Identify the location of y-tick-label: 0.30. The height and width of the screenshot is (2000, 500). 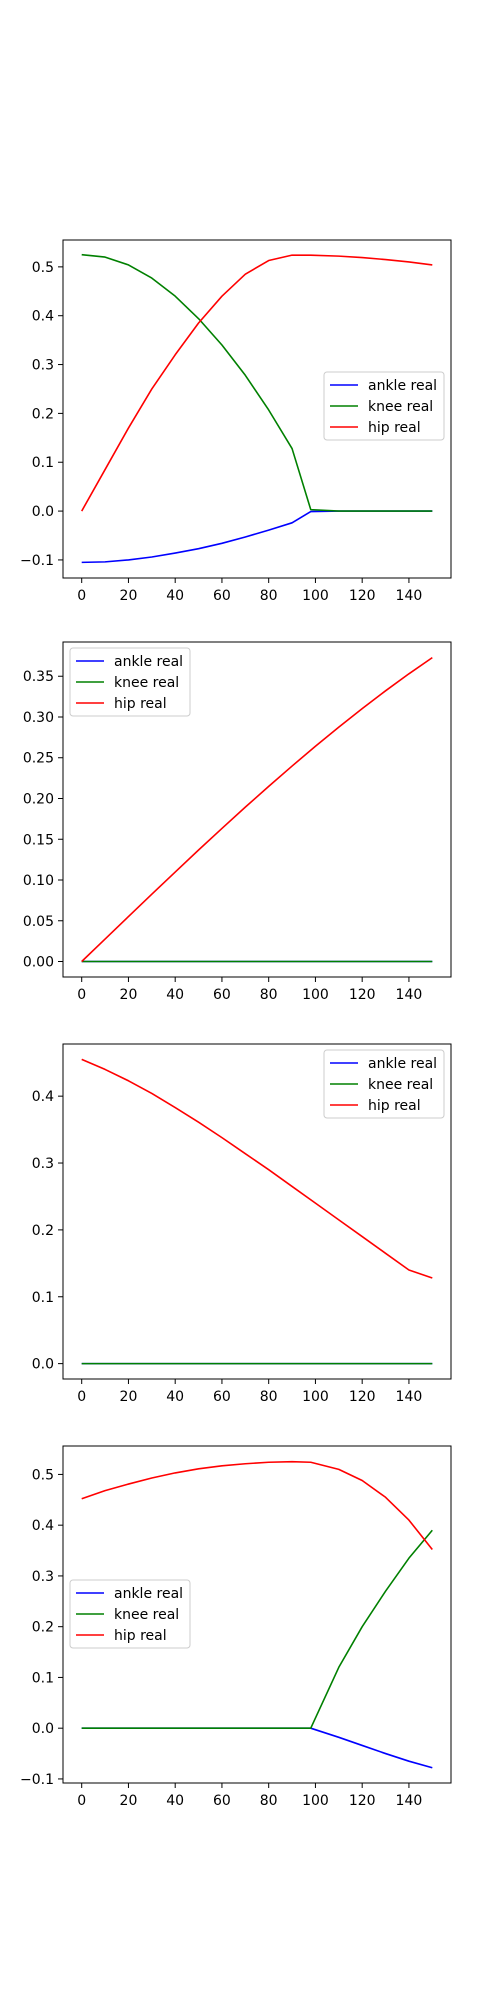
(38, 718).